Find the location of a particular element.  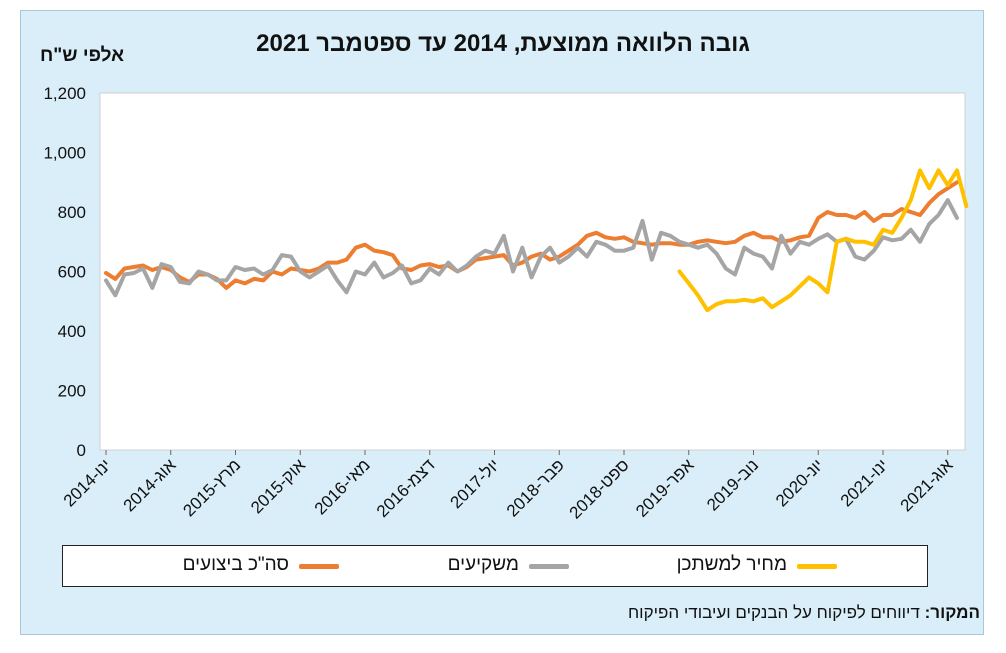

chart-title: גובה הלוואה ממוצעת, 2014 עד ספטמבר 2021 is located at coordinates (503, 43).